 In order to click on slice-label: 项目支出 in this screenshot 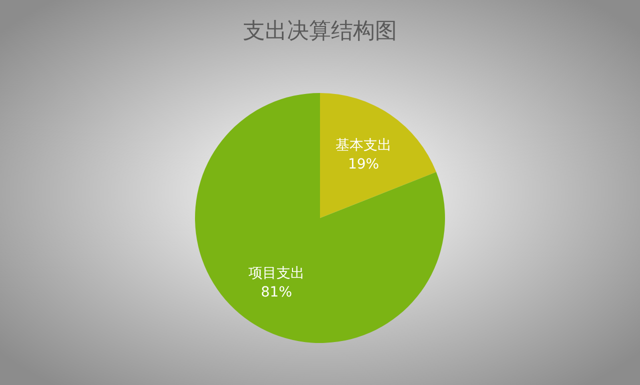, I will do `click(276, 274)`.